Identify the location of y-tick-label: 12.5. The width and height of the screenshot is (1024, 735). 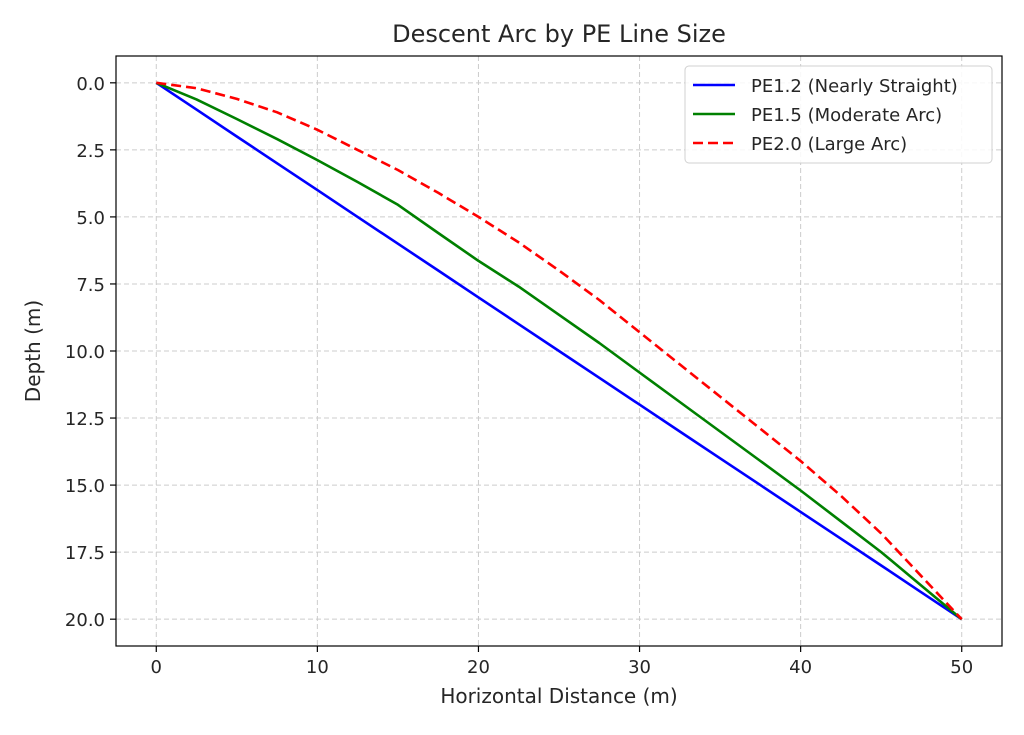
(85, 419).